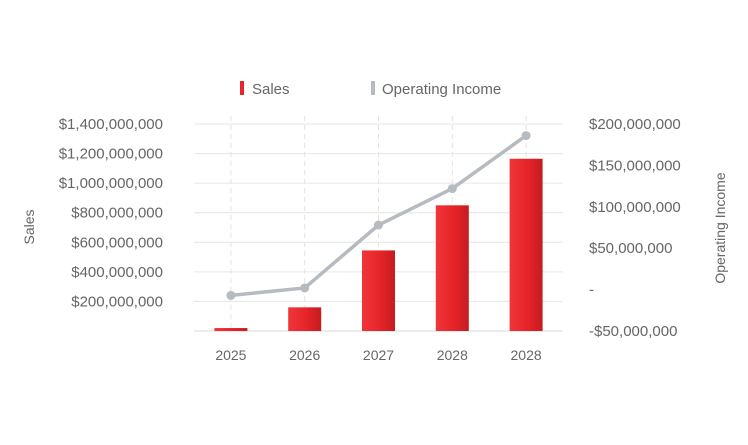 Image resolution: width=748 pixels, height=445 pixels. I want to click on right-tick-label: -$50,000,000, so click(633, 331).